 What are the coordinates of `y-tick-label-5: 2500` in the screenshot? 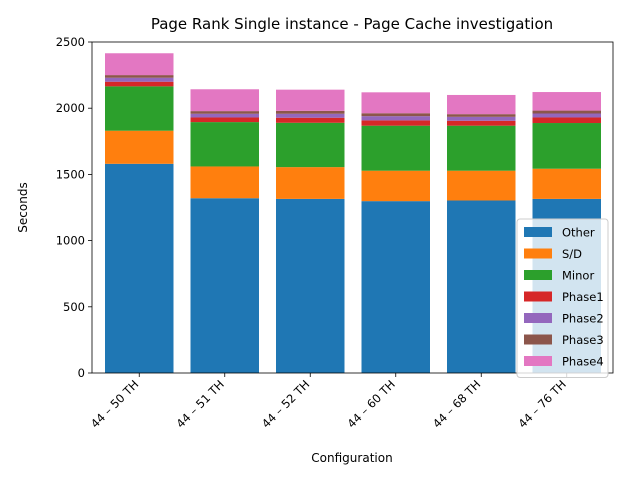 It's located at (70, 42).